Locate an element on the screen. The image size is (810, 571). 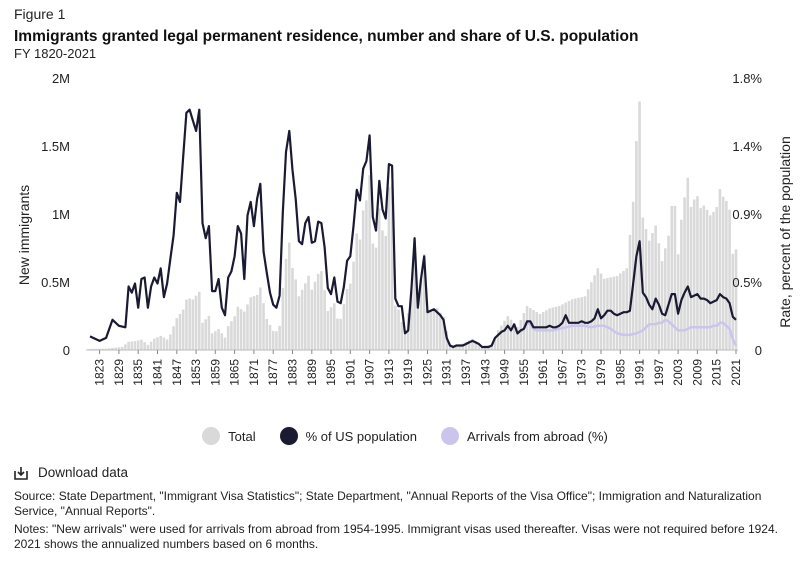
x-tick-1835: 1835 is located at coordinates (138, 372).